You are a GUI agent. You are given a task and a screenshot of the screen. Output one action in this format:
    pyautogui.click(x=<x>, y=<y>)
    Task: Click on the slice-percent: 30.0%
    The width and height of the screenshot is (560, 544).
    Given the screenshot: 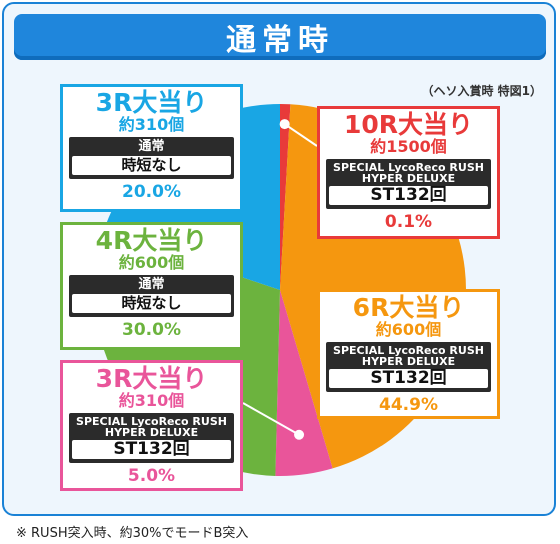 What is the action you would take?
    pyautogui.click(x=151, y=330)
    